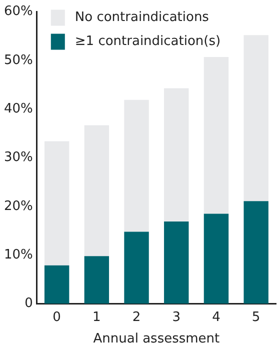  Describe the element at coordinates (56, 317) in the screenshot. I see `x-tick-label: 0` at that location.